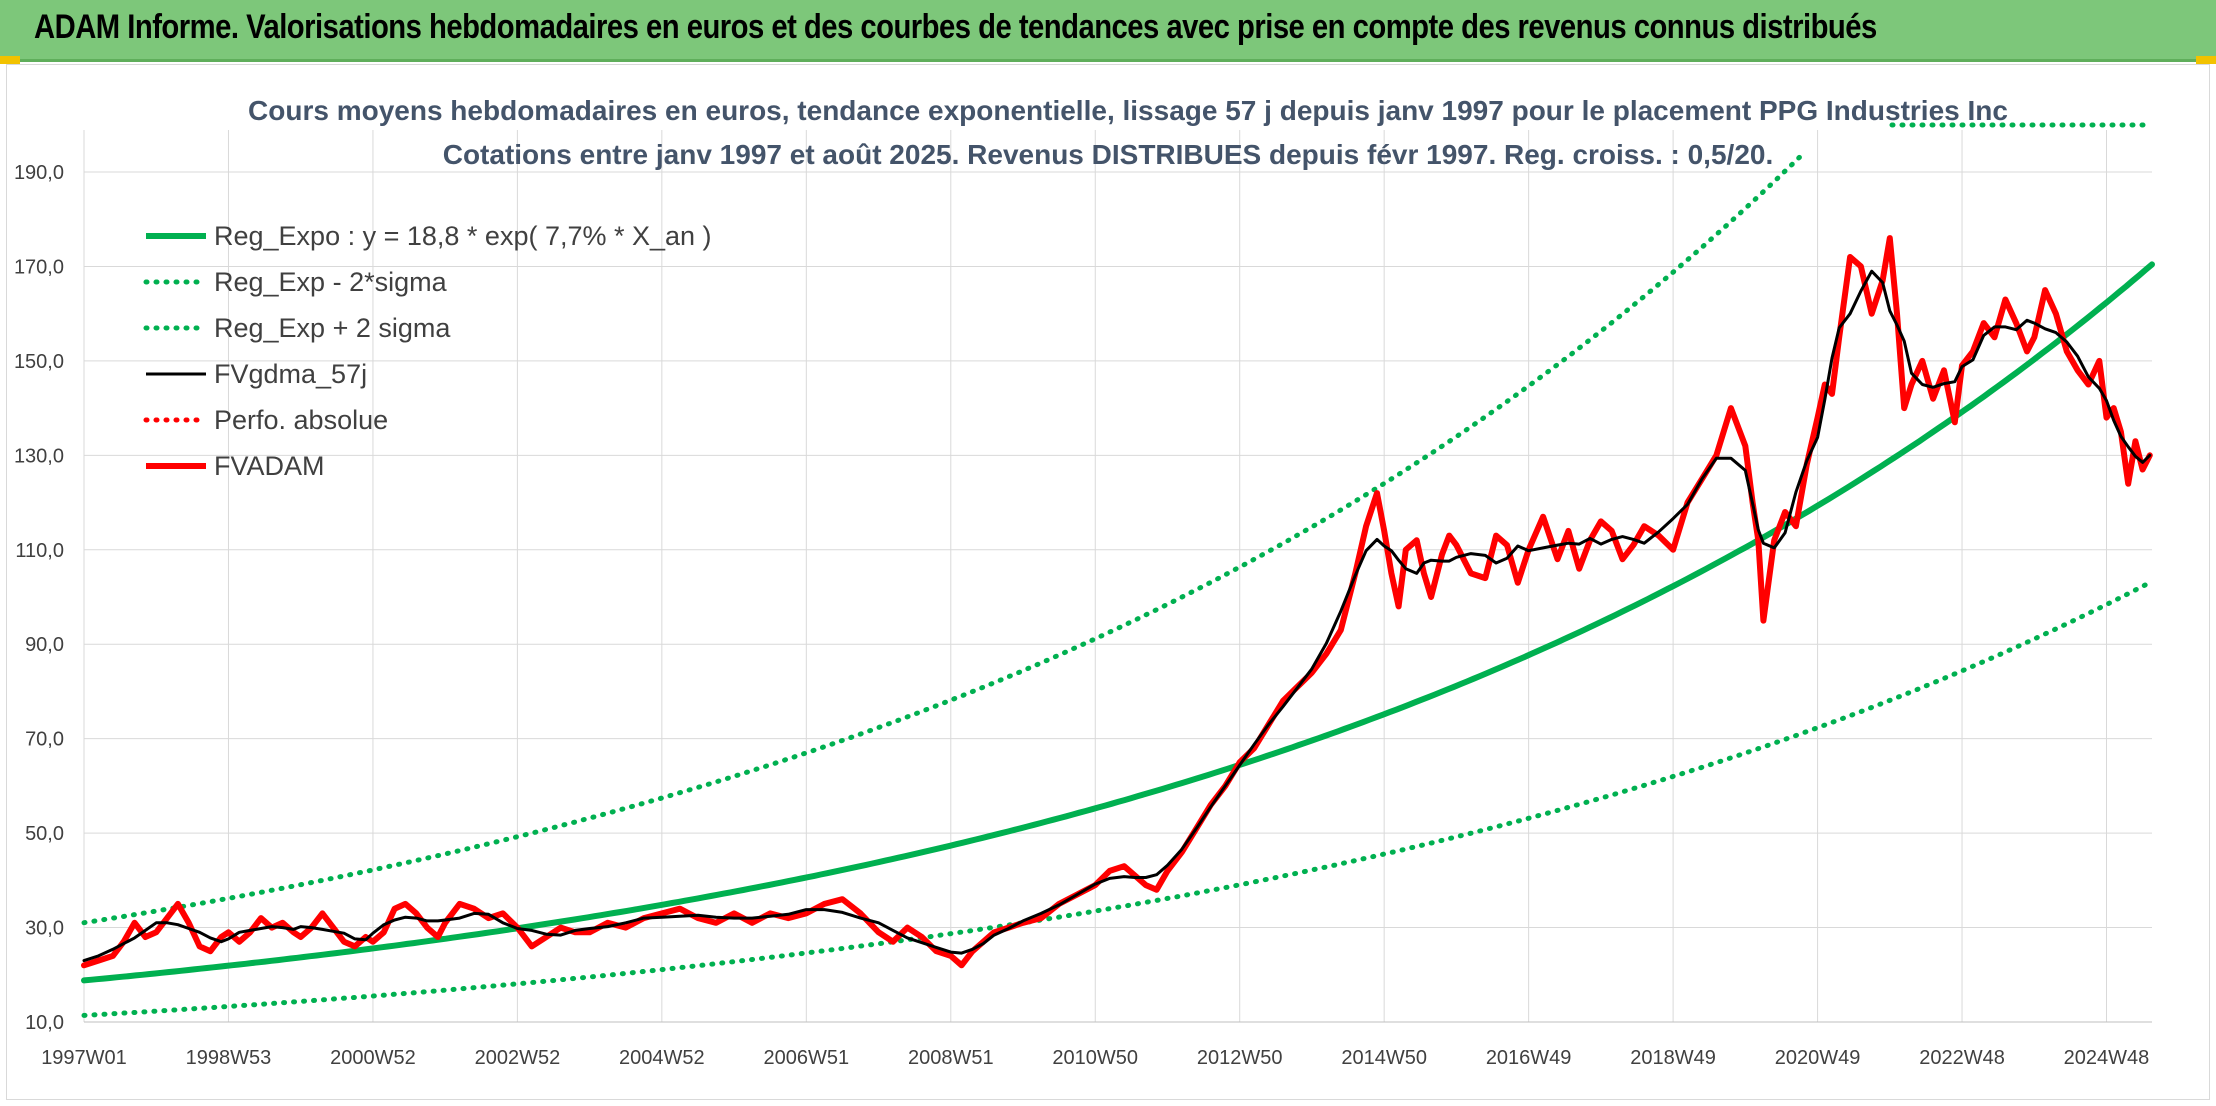 The width and height of the screenshot is (2216, 1106). I want to click on x-tick-label: 2010W50, so click(1095, 1058).